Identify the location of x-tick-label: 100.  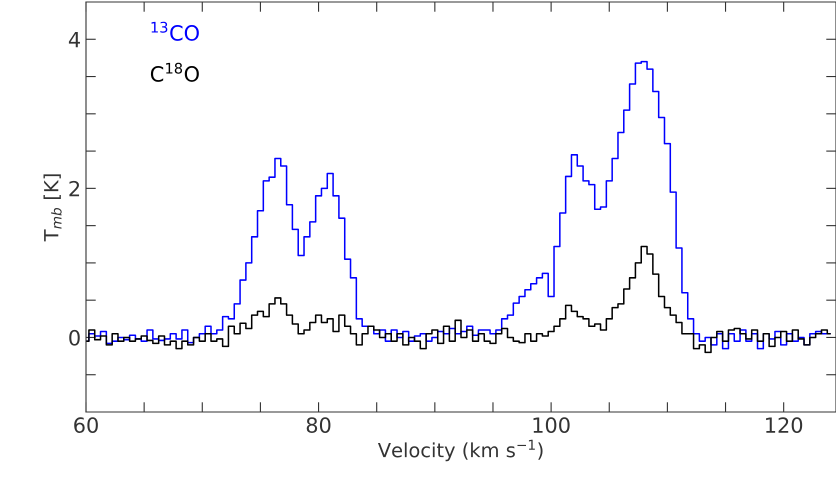
(552, 425).